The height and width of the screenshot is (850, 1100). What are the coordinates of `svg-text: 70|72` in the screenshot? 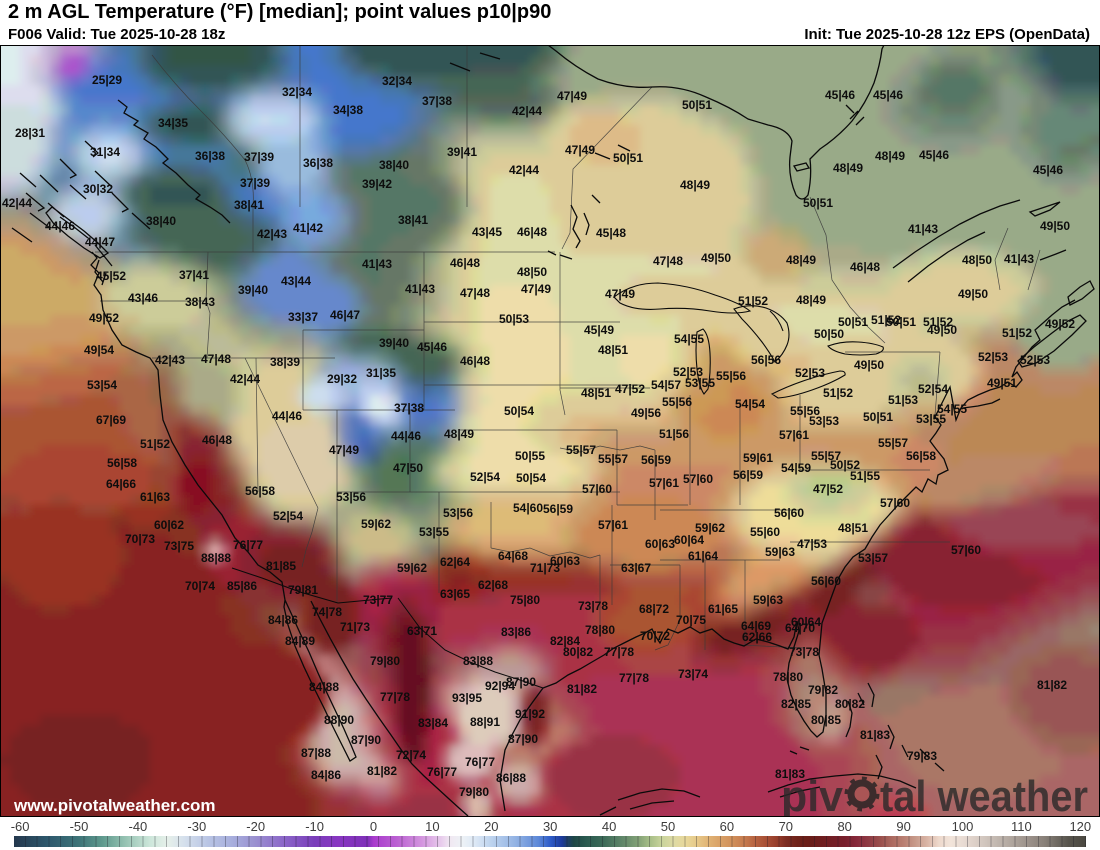 It's located at (655, 636).